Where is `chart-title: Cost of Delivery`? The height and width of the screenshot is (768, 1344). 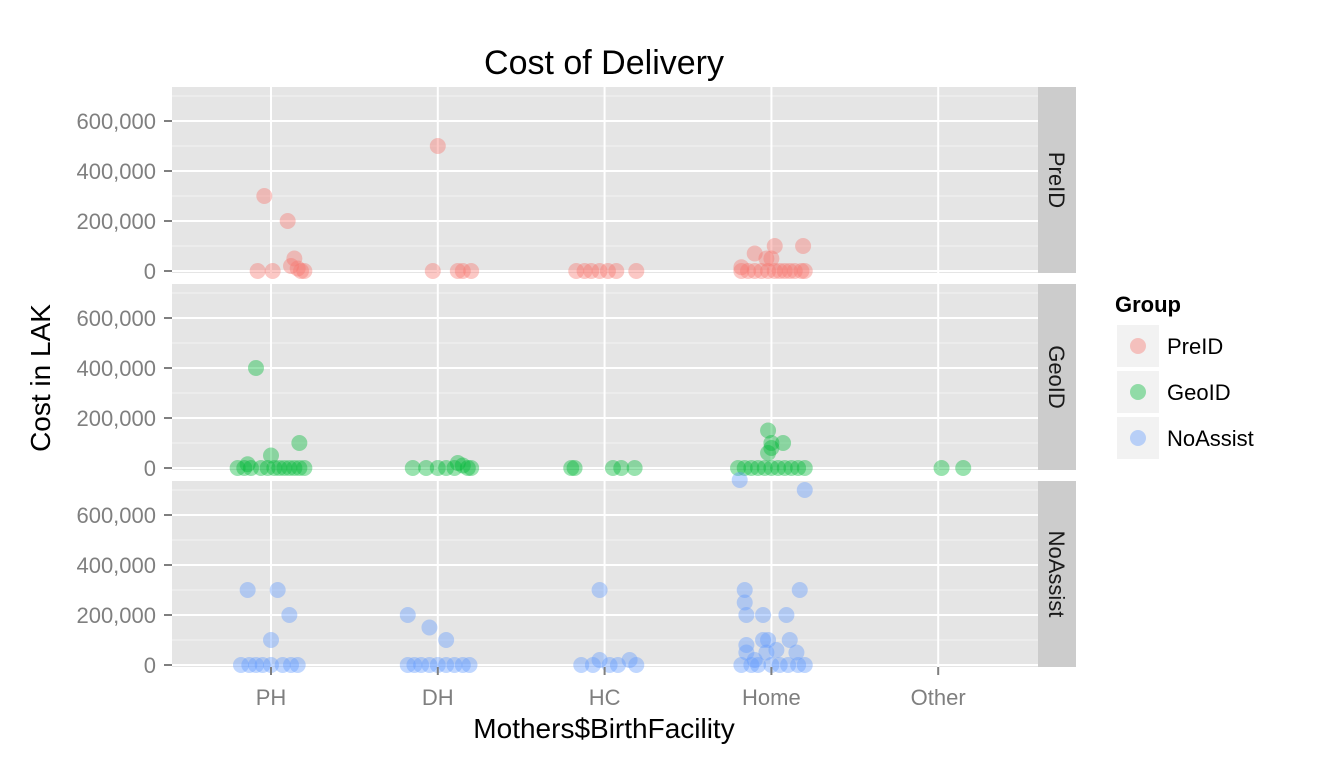
chart-title: Cost of Delivery is located at coordinates (604, 63).